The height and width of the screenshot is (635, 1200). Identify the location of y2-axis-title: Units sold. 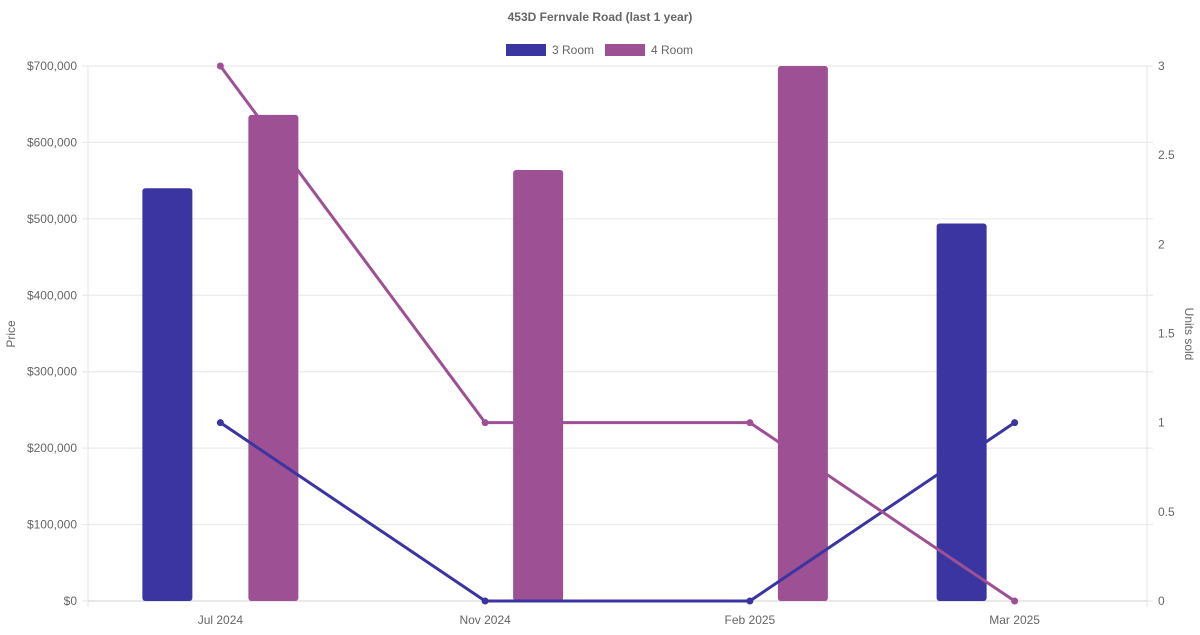
(1189, 334).